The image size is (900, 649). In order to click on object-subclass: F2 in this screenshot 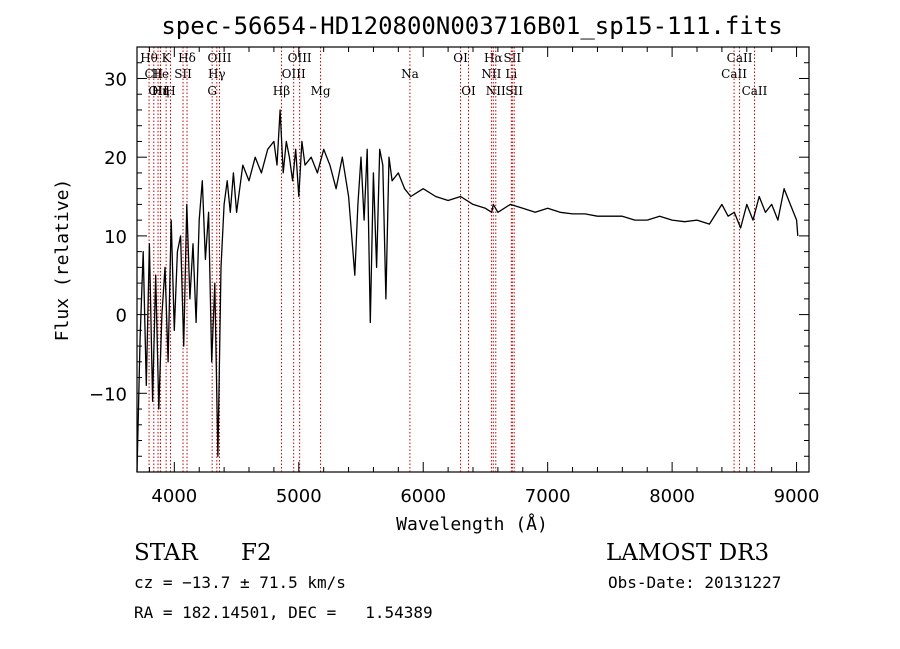, I will do `click(256, 553)`.